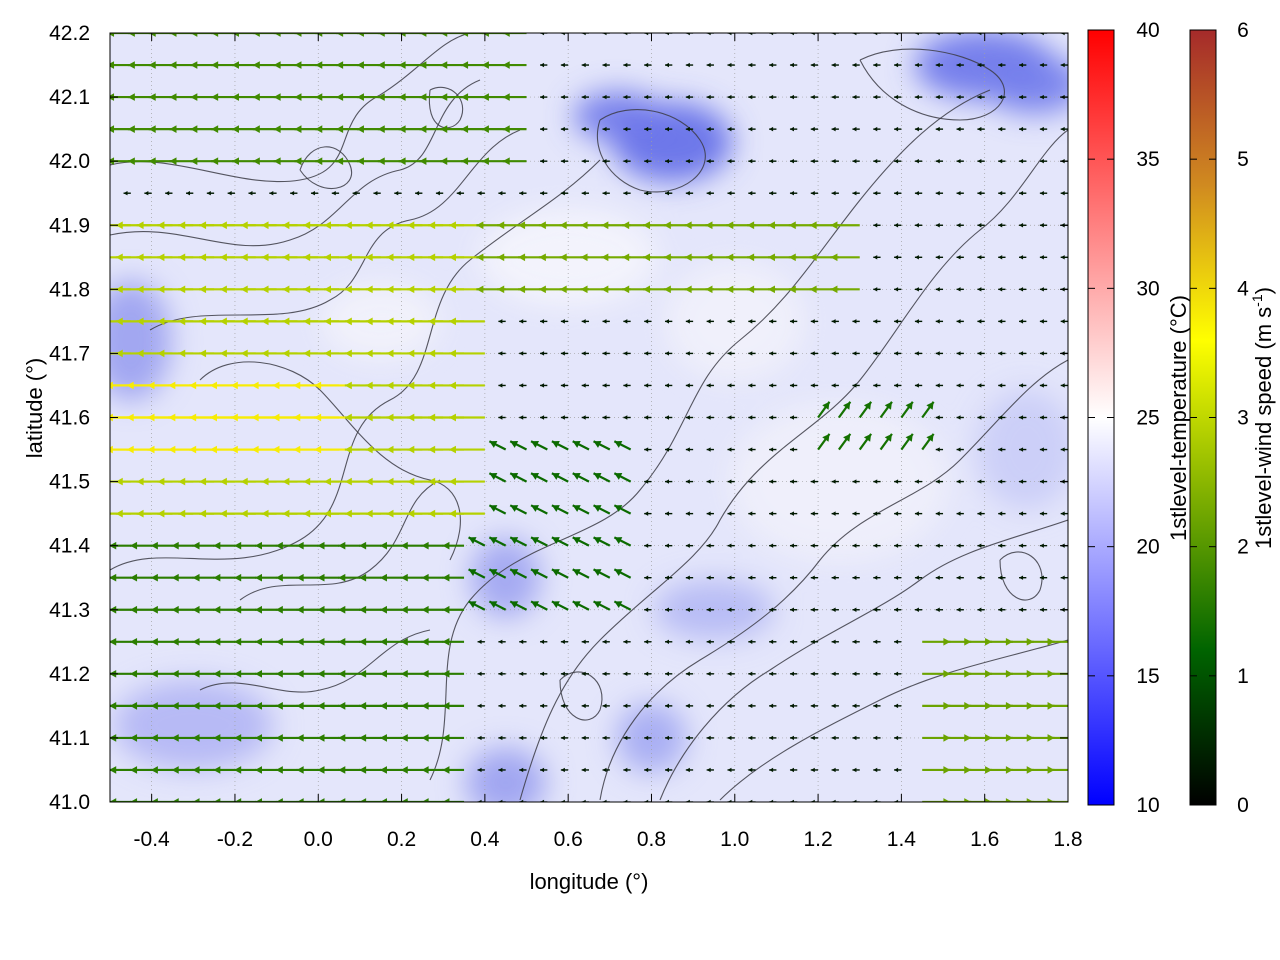  I want to click on x-tick-label: 0.4, so click(485, 839).